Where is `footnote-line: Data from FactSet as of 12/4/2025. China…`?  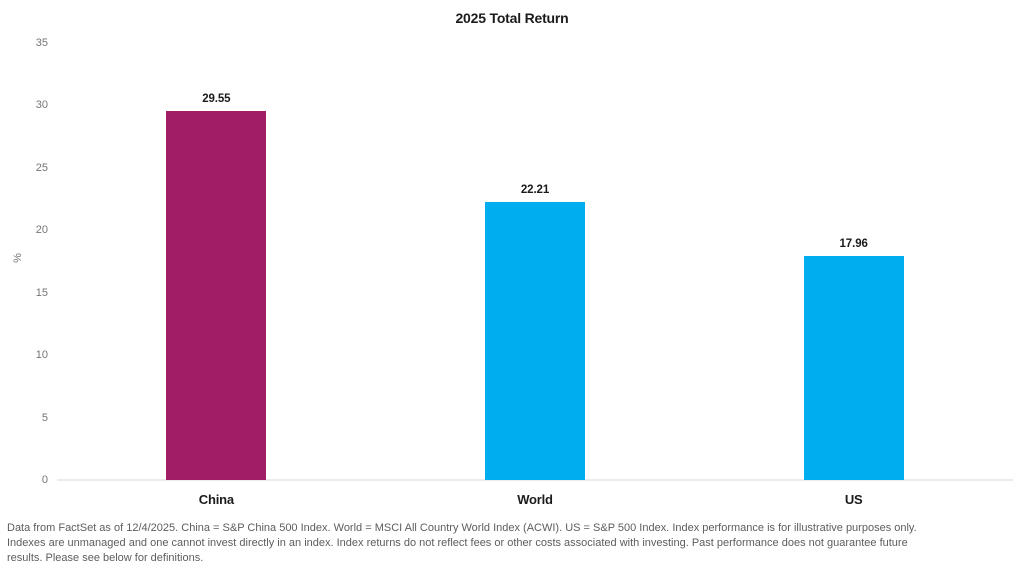 footnote-line: Data from FactSet as of 12/4/2025. China… is located at coordinates (462, 528).